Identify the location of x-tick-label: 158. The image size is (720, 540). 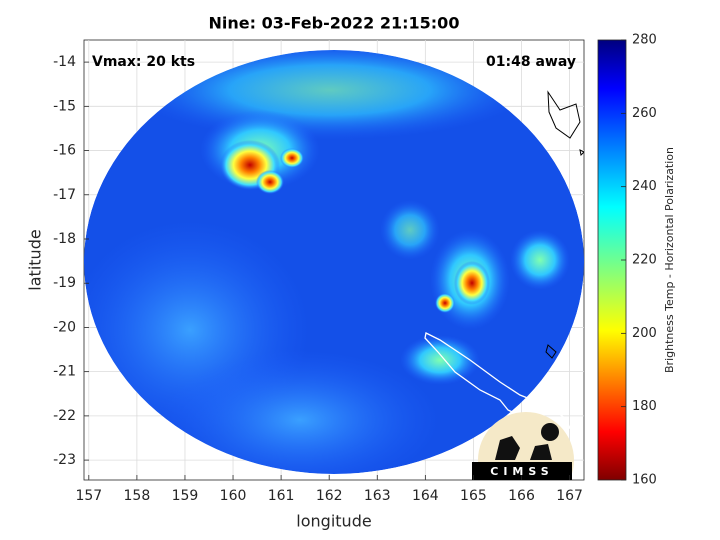
(137, 496).